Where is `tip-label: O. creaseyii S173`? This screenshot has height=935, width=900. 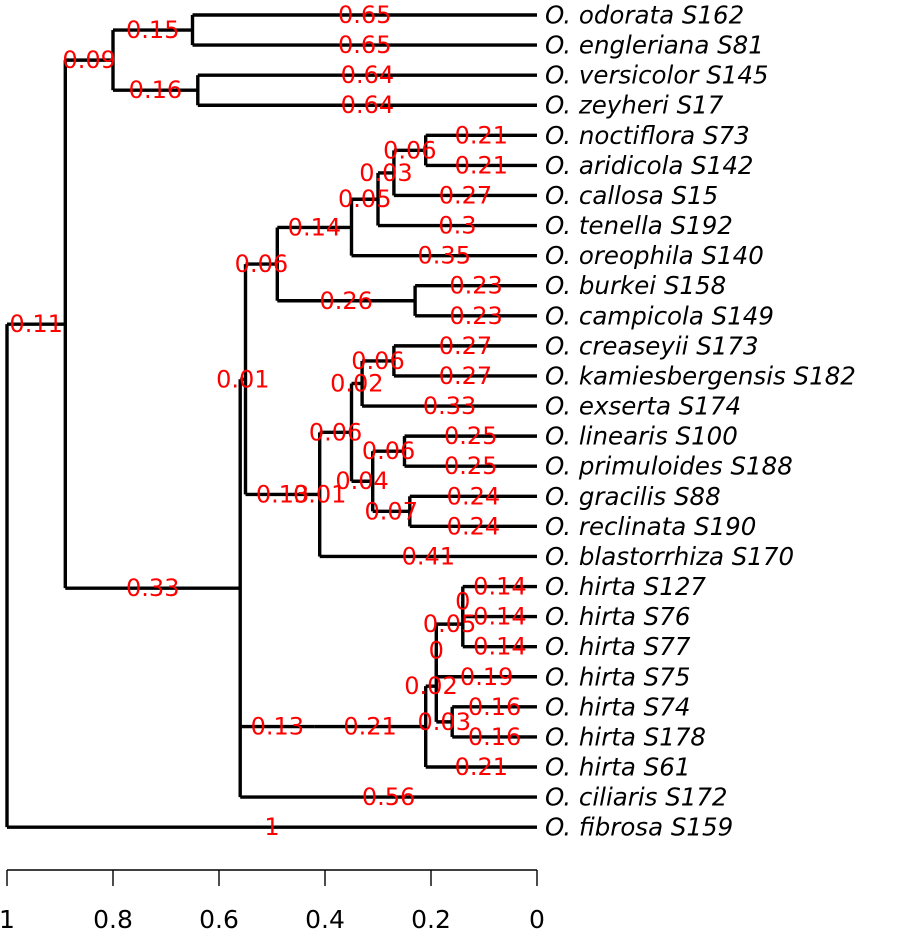
tip-label: O. creaseyii S173 is located at coordinates (652, 345).